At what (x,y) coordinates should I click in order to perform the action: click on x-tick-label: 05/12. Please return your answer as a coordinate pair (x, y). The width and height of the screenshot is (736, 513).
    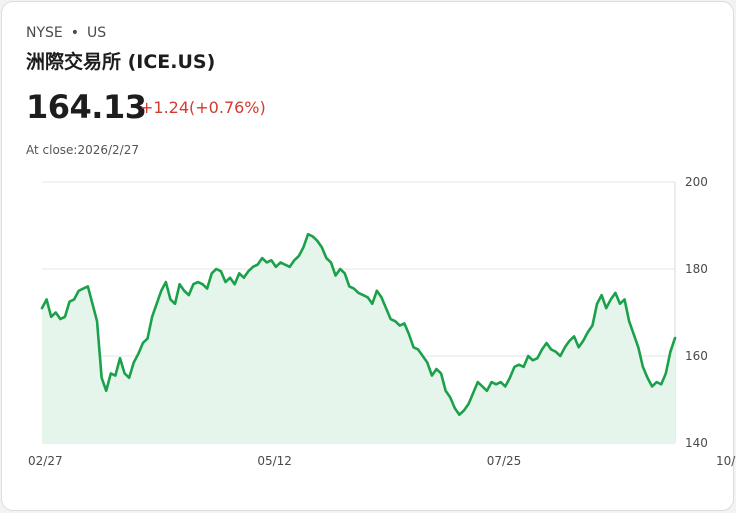
    Looking at the image, I should click on (274, 461).